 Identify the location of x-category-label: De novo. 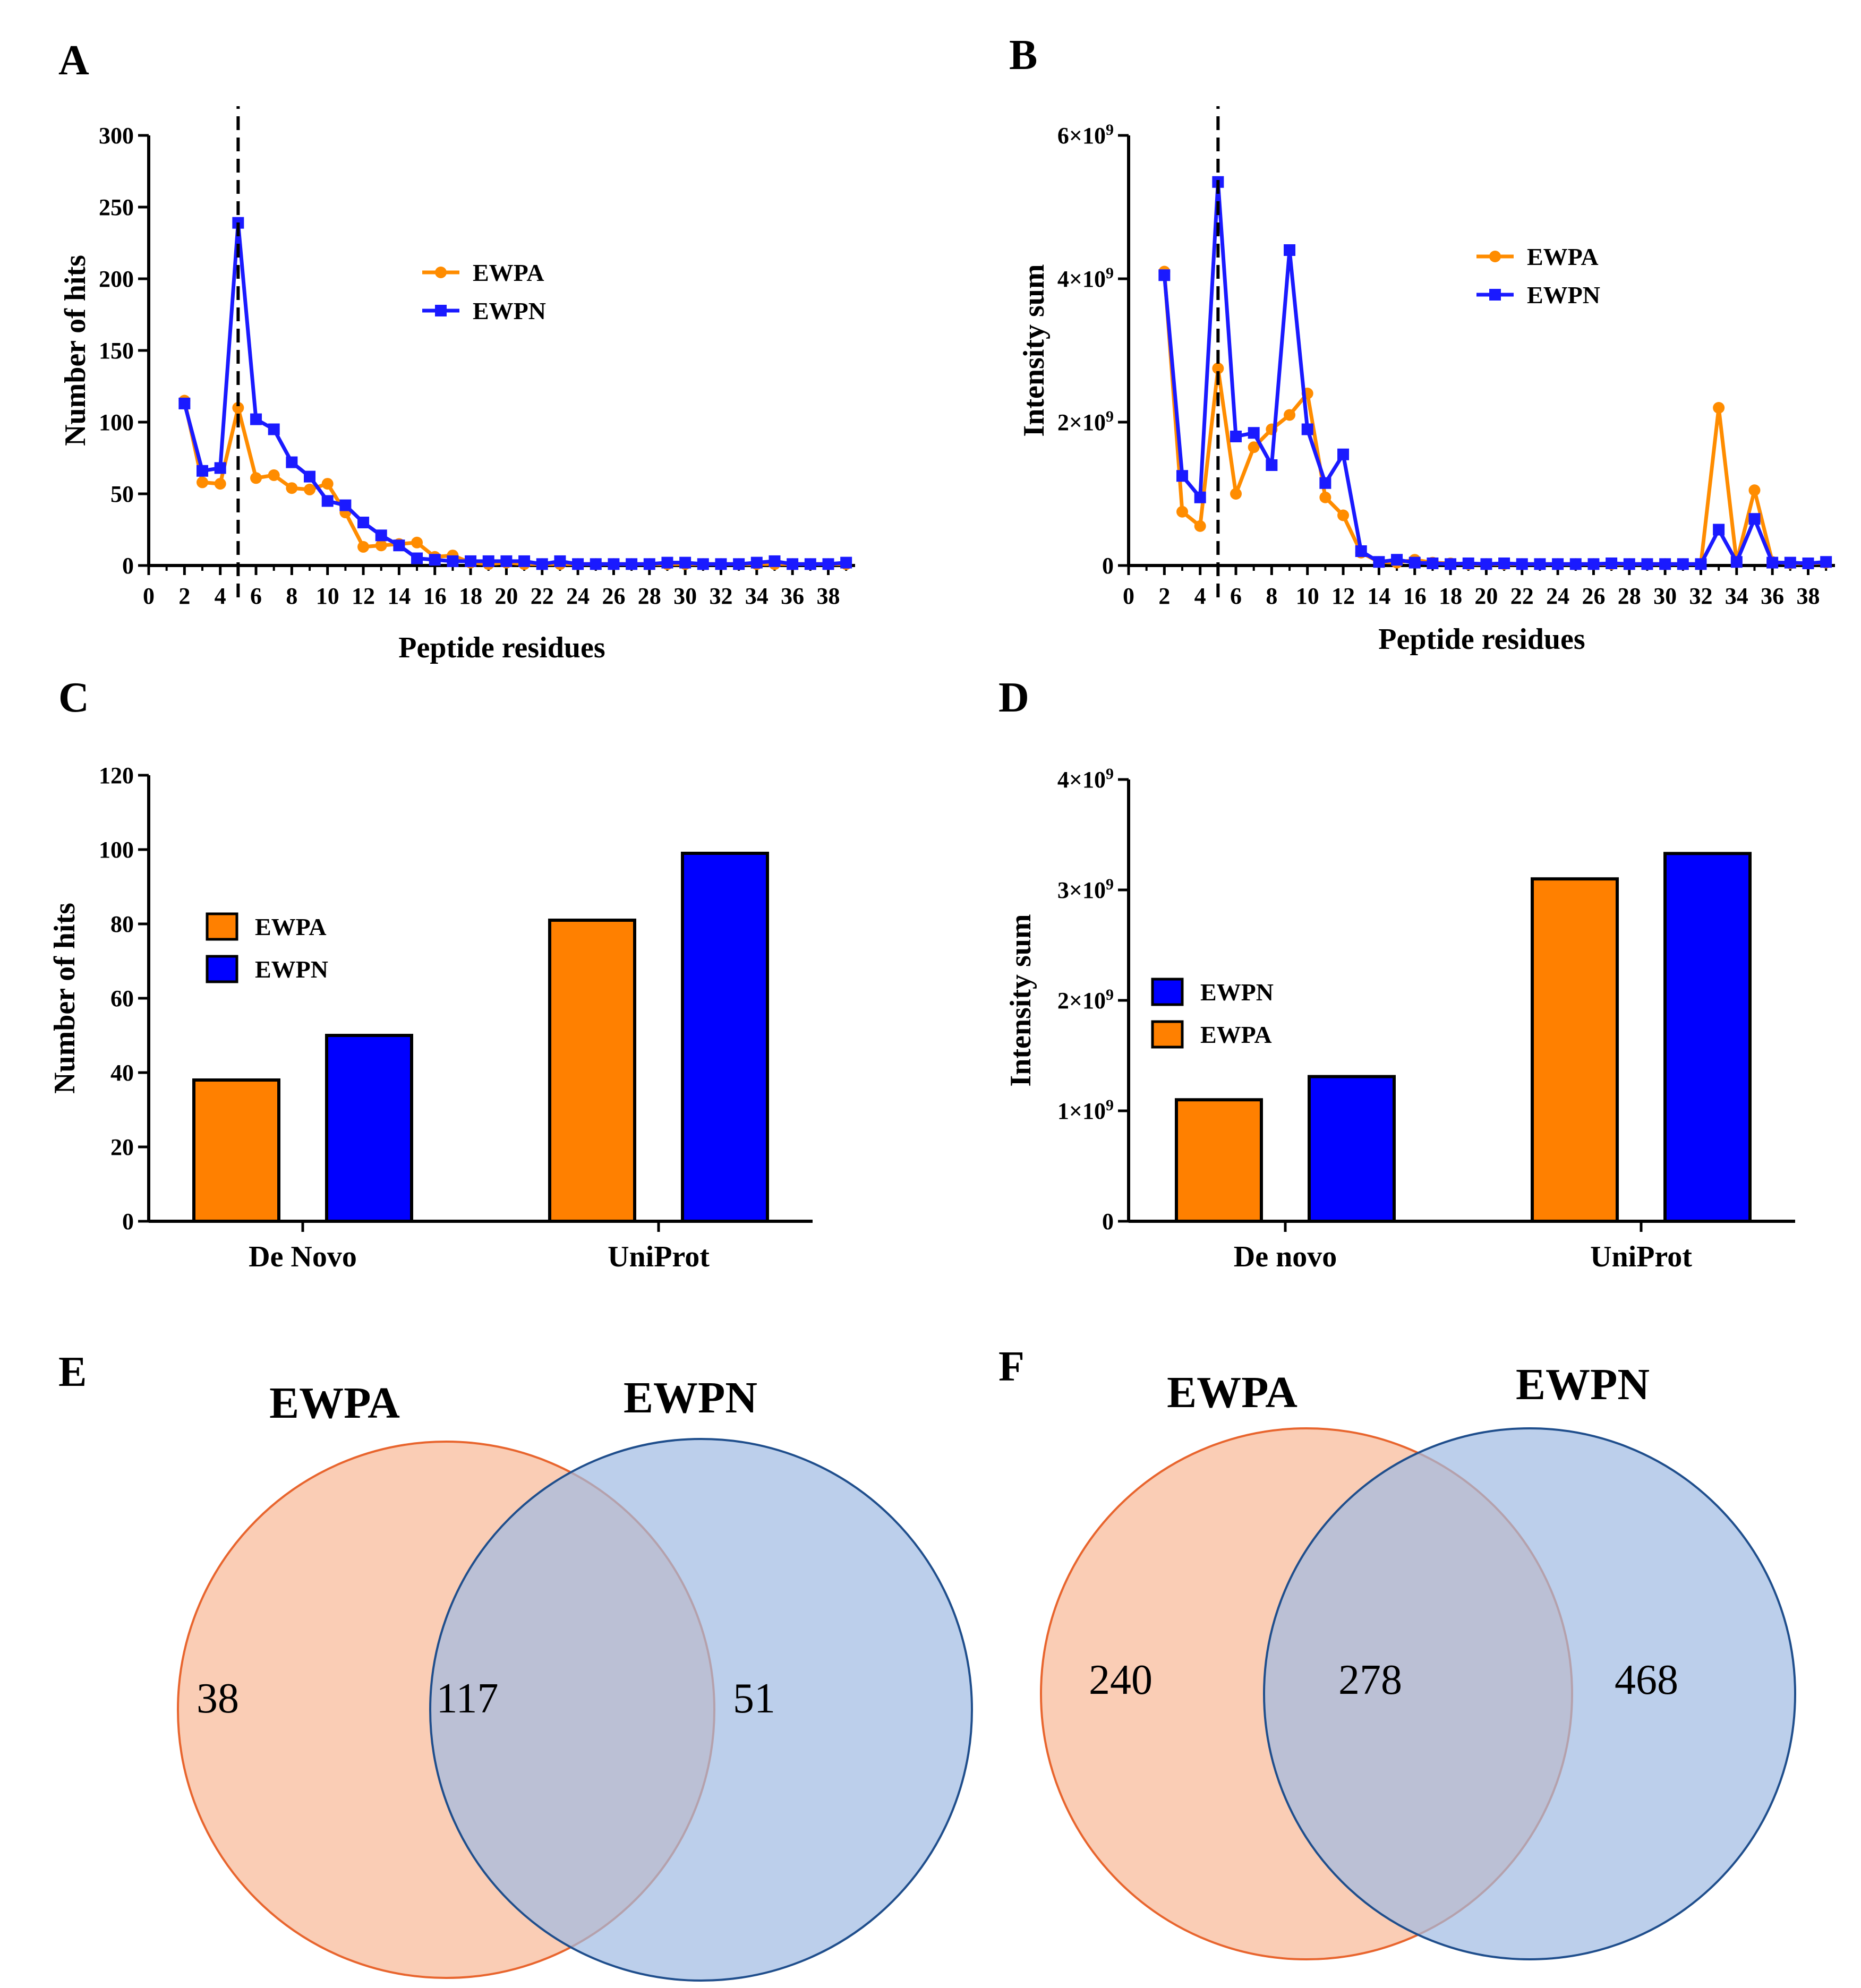
(1285, 1256).